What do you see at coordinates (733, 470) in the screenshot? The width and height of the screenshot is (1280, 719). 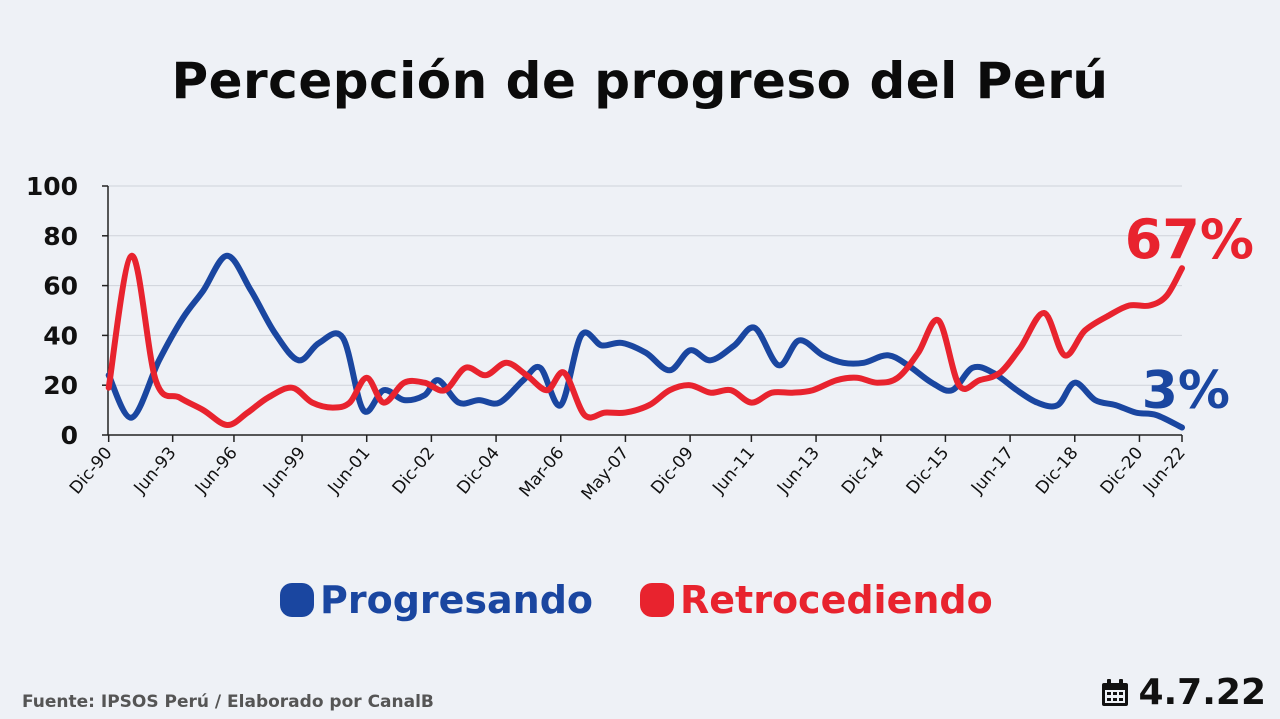 I see `x-tick-label-10: Jun-11` at bounding box center [733, 470].